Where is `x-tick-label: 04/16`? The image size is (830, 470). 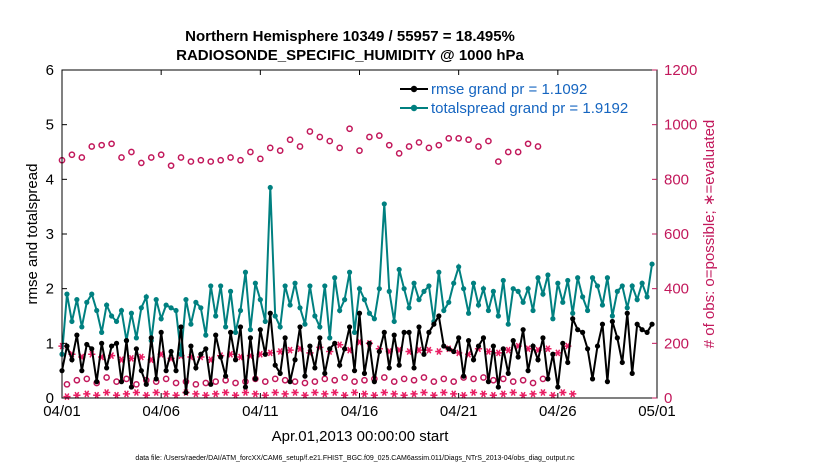 x-tick-label: 04/16 is located at coordinates (360, 411).